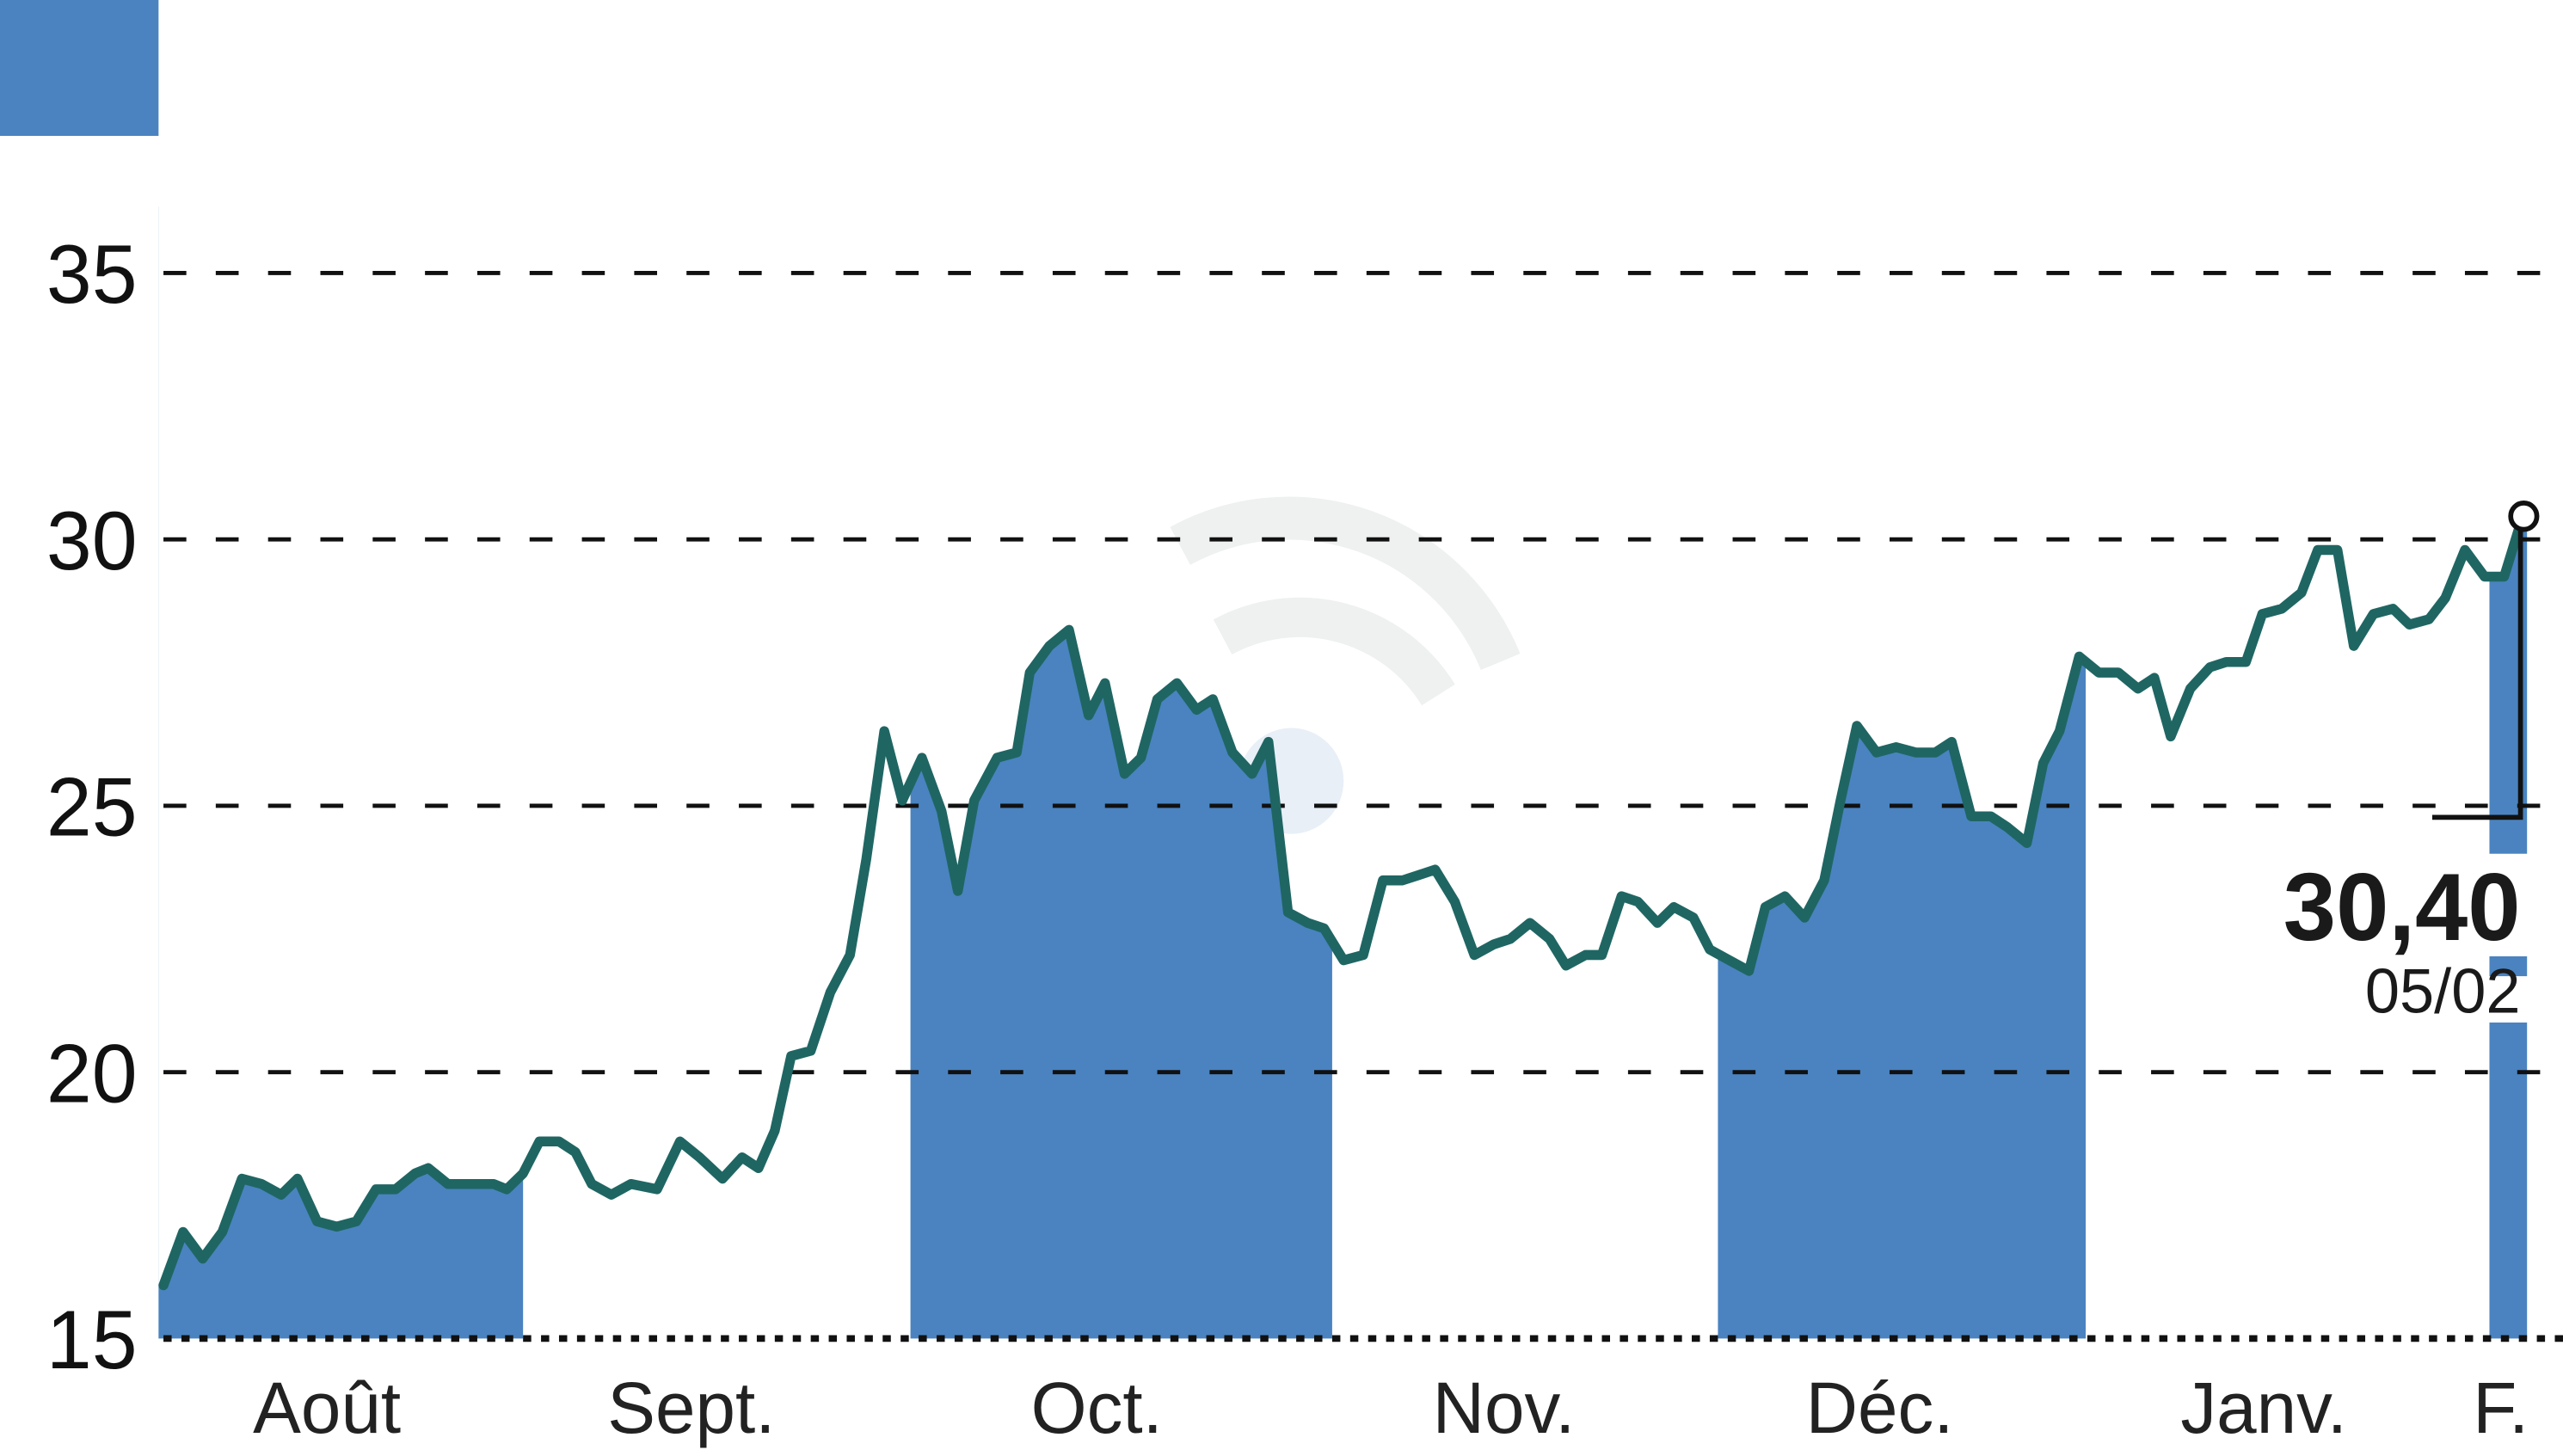  Describe the element at coordinates (2501, 1408) in the screenshot. I see `x-tick-label: F.` at that location.